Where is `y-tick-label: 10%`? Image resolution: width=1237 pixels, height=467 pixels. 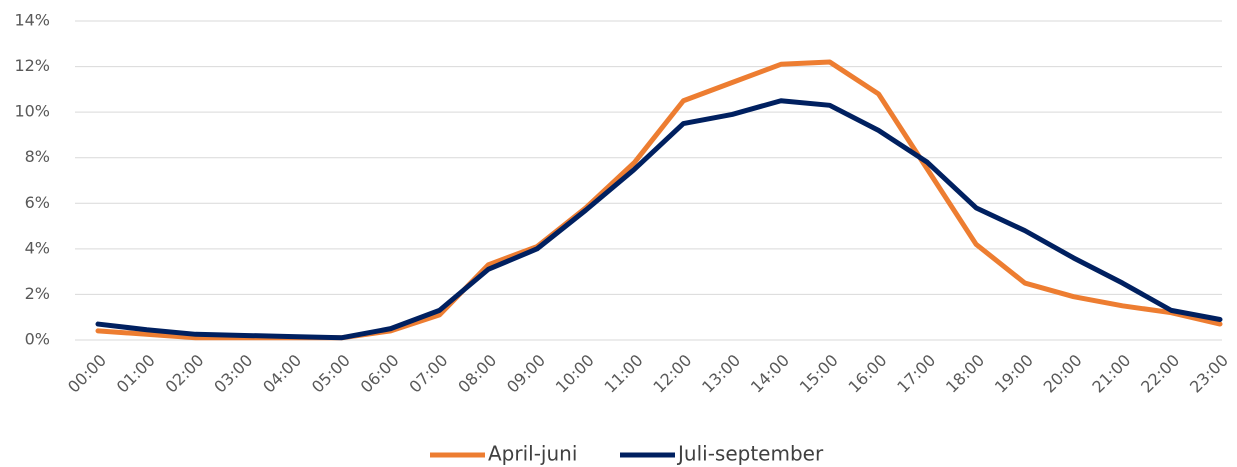 y-tick-label: 10% is located at coordinates (32, 111).